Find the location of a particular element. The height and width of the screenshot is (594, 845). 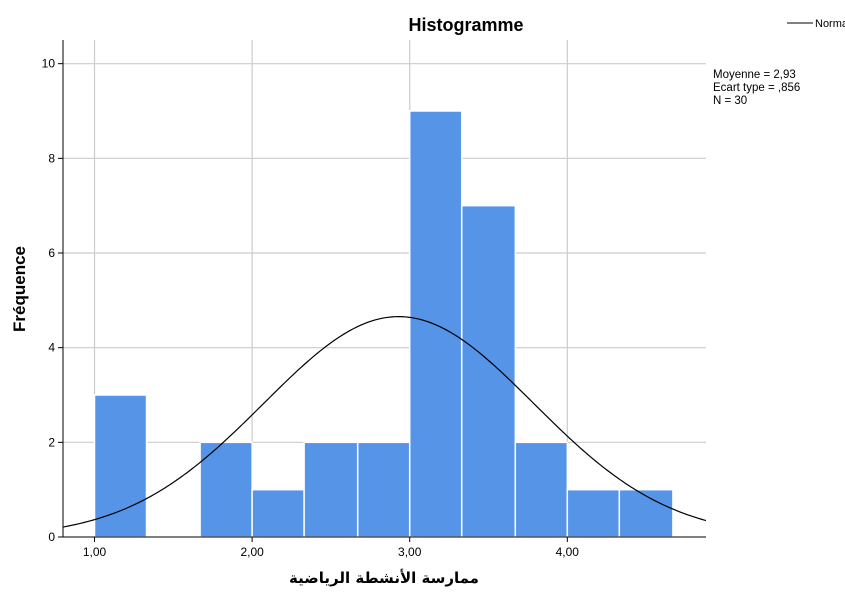

x-tick-label: 1,00 is located at coordinates (95, 552).